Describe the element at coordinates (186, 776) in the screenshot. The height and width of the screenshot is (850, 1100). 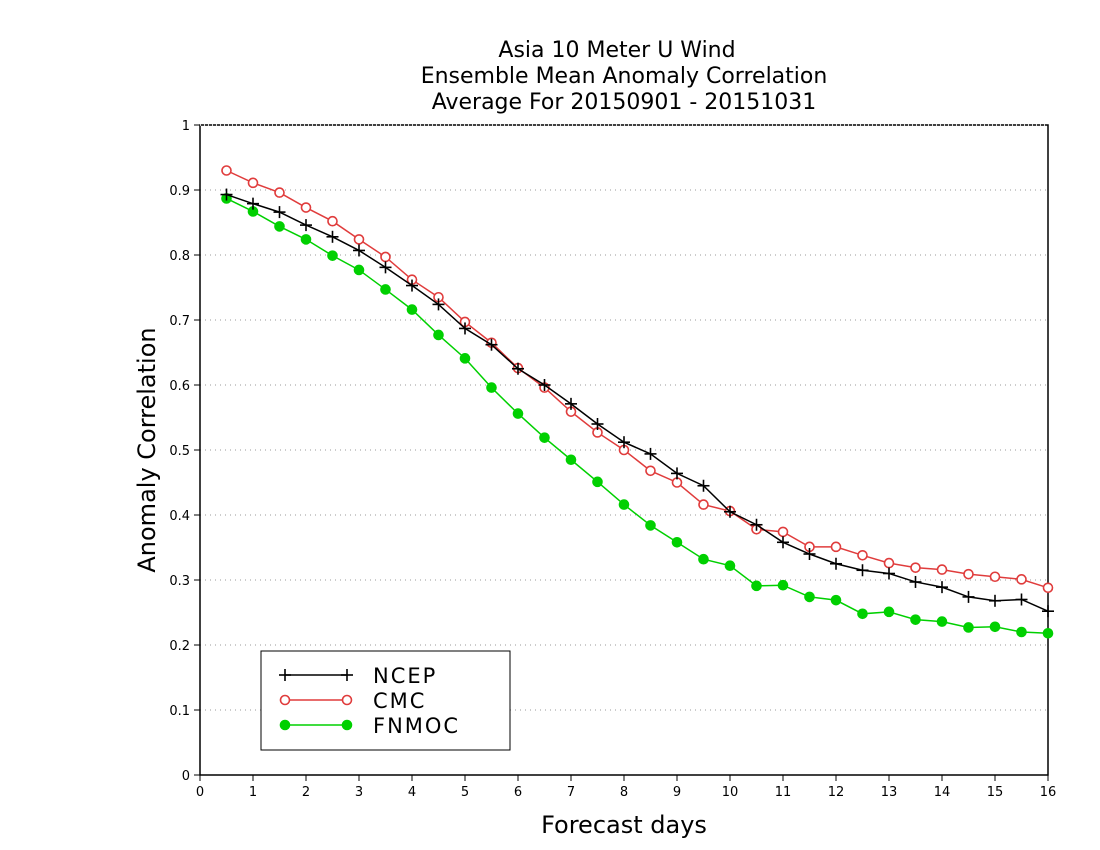
I see `y-tick-label-0: 0` at that location.